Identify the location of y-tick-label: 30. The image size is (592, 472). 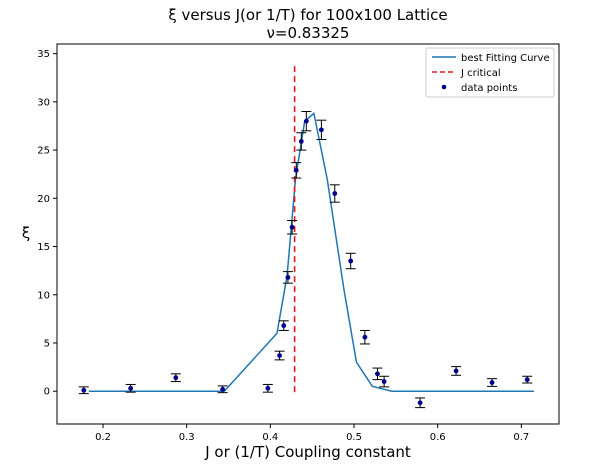
(43, 102).